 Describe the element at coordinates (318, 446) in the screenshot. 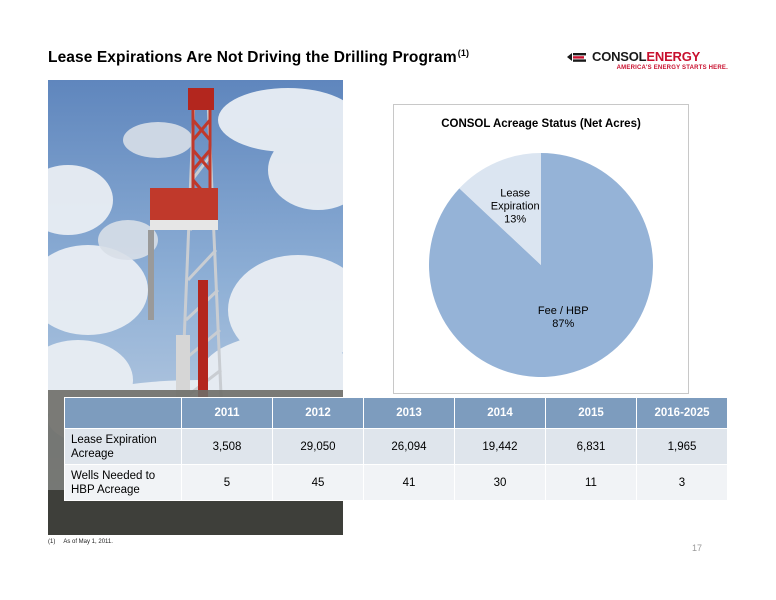

I see `table-cell: 29,050` at that location.